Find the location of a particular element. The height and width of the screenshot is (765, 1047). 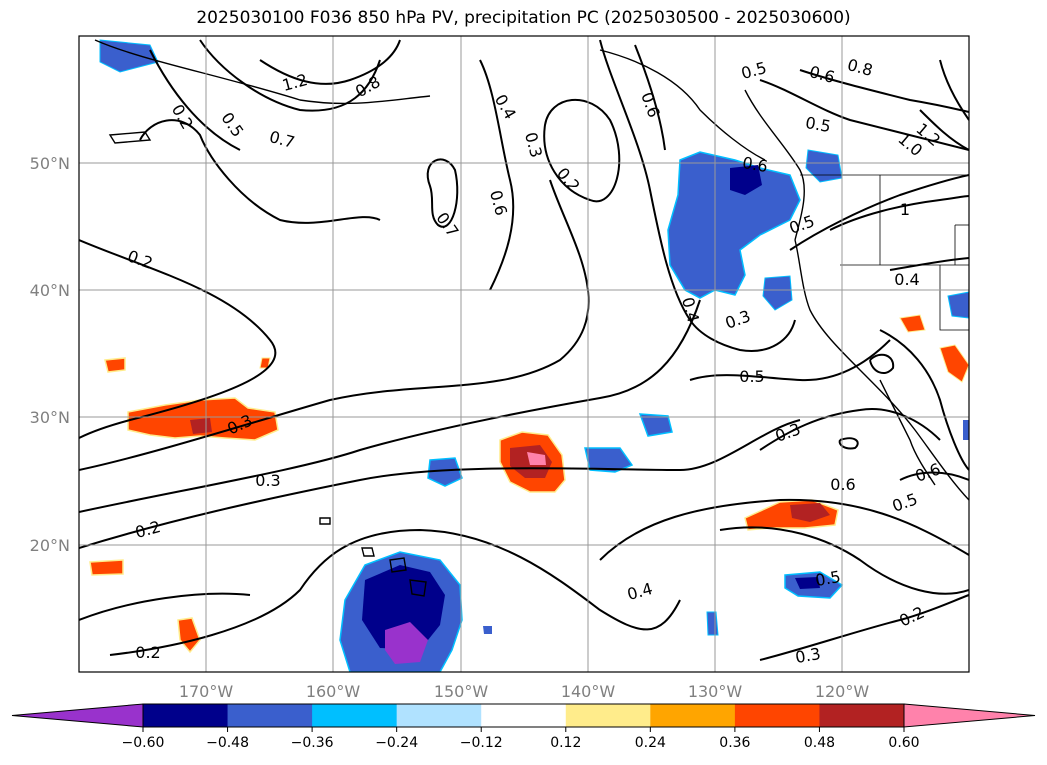

lon-tick-label: 140°W is located at coordinates (588, 691).